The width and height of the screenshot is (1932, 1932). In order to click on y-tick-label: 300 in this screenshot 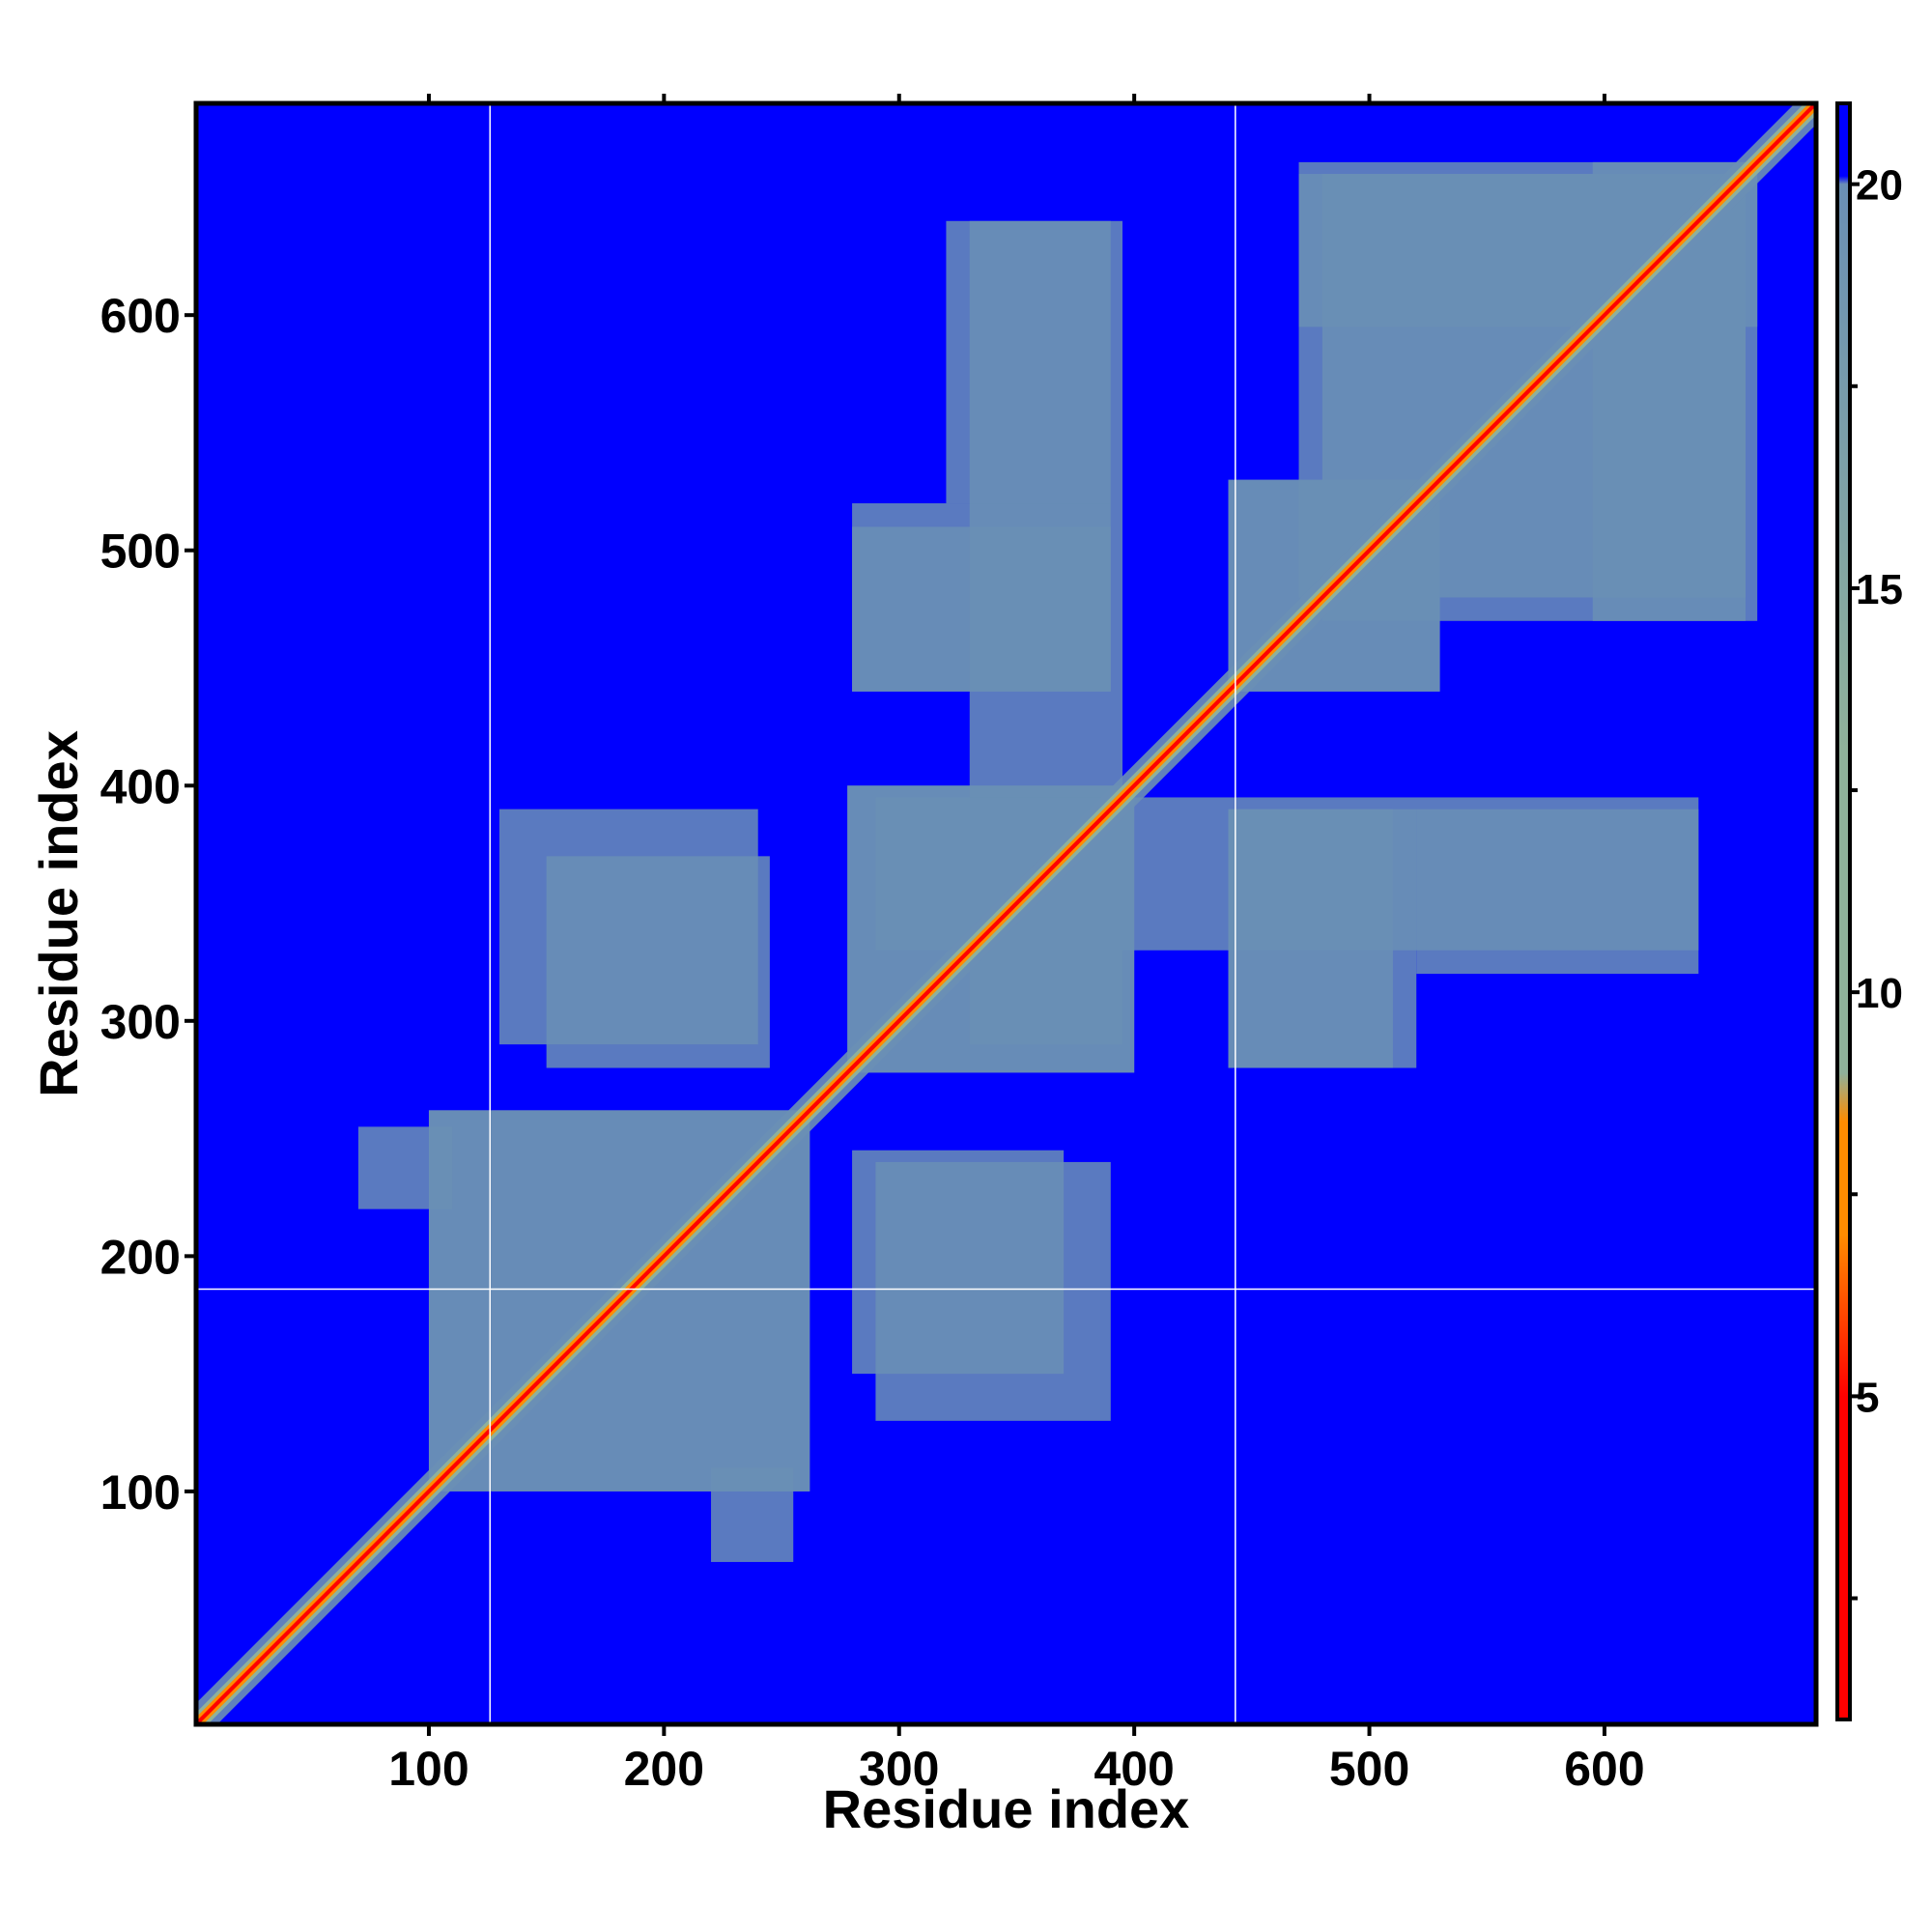, I will do `click(140, 1022)`.